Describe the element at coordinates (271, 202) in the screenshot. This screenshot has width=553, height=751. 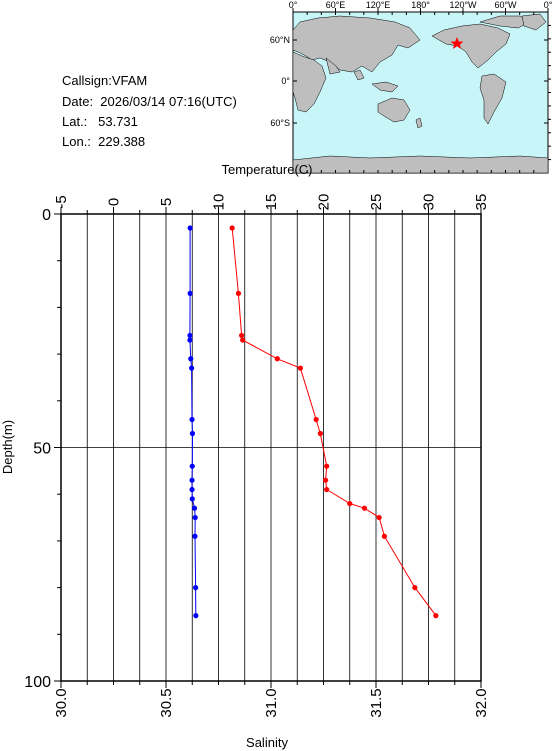
I see `top-axis-tick-label: 15` at that location.